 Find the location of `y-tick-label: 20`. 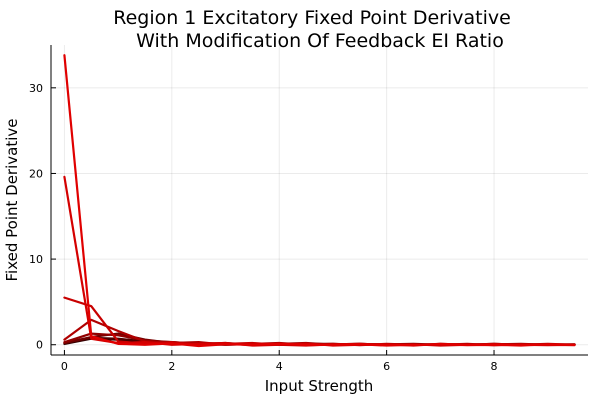

y-tick-label: 20 is located at coordinates (36, 173).